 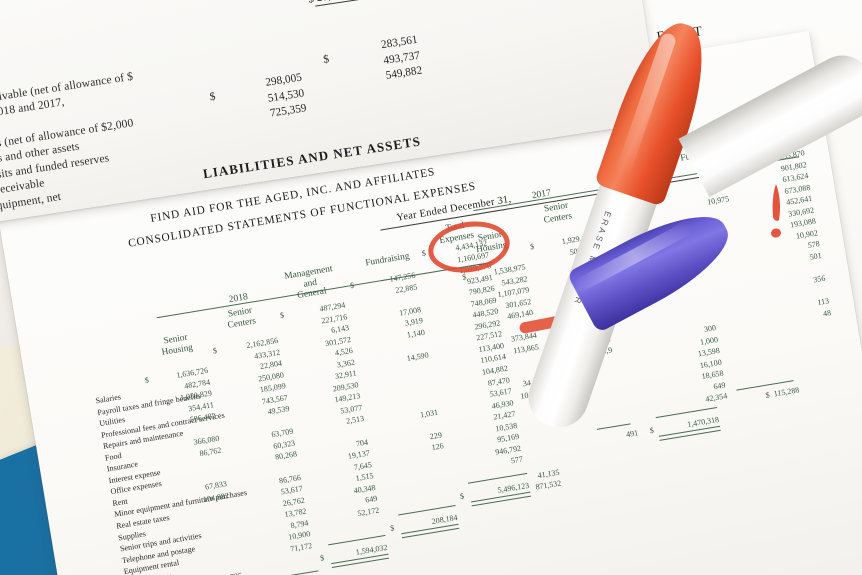 What do you see at coordinates (387, 260) in the screenshot?
I see `colhead-fundraising-2018: Fundraising` at bounding box center [387, 260].